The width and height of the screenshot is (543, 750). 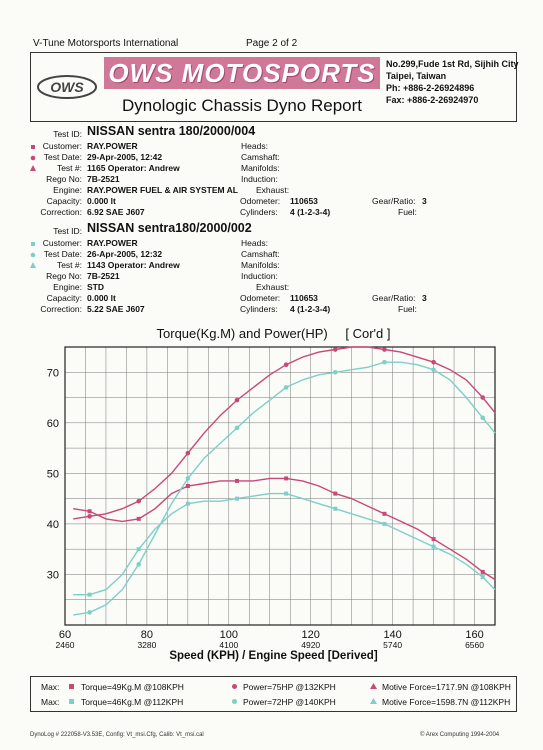 What do you see at coordinates (284, 544) in the screenshot?
I see `torque-line-run2` at bounding box center [284, 544].